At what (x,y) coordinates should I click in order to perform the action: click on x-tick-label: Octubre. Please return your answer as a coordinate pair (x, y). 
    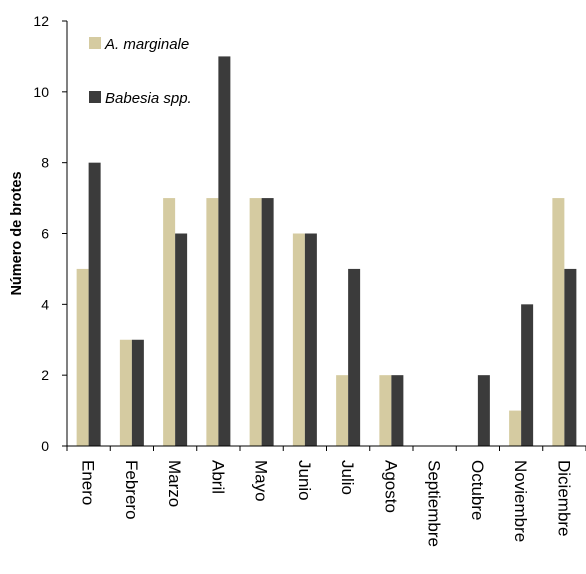
    Looking at the image, I should click on (477, 490).